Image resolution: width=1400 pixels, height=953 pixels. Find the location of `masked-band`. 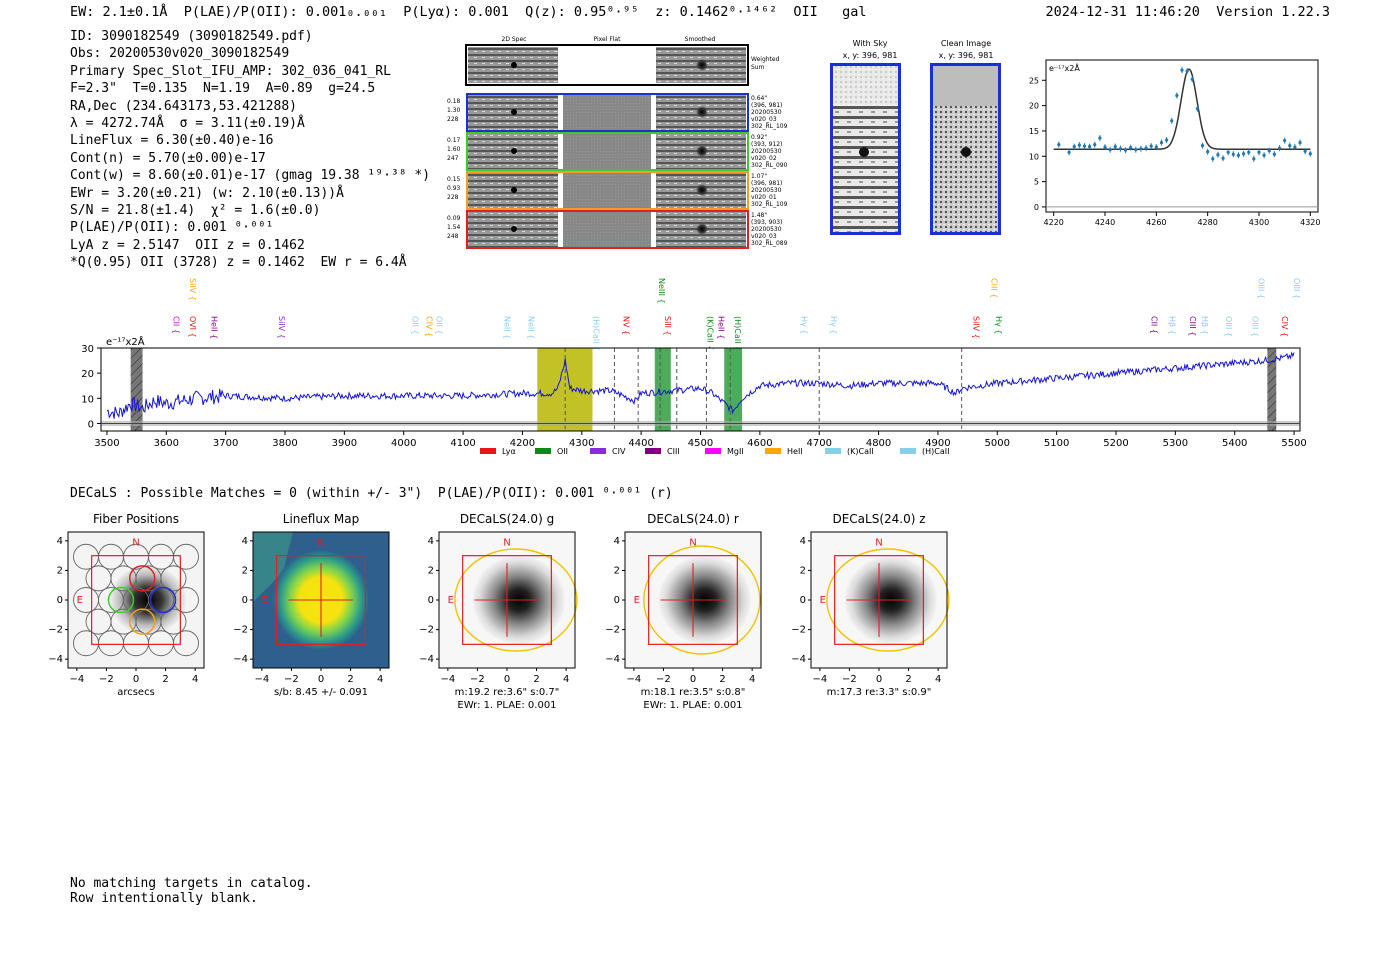

masked-band is located at coordinates (1272, 389).